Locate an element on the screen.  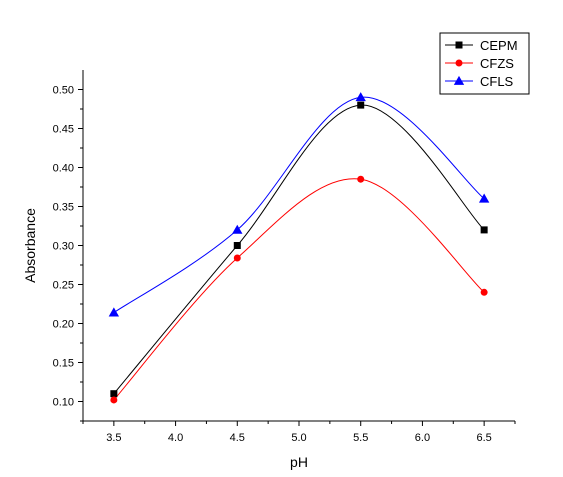
y-tick-label: 0.50 is located at coordinates (63, 91).